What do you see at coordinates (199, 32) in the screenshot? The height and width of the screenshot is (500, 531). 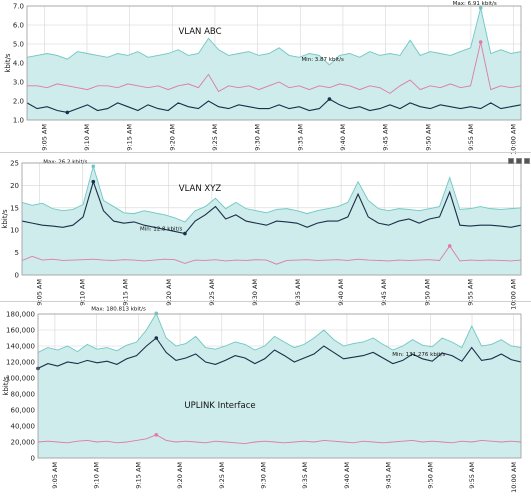 I see `chart-title: VLAN ABC` at bounding box center [199, 32].